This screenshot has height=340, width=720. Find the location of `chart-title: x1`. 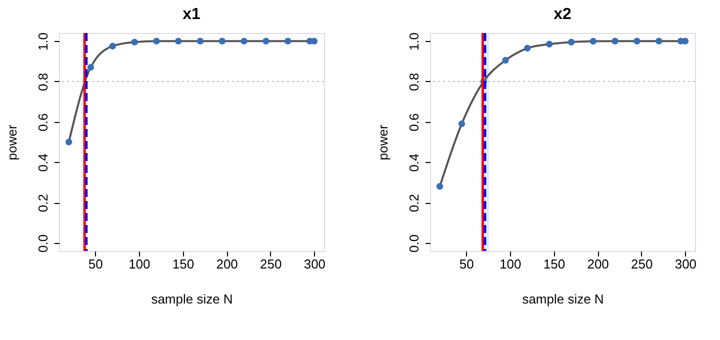

chart-title: x1 is located at coordinates (191, 14).